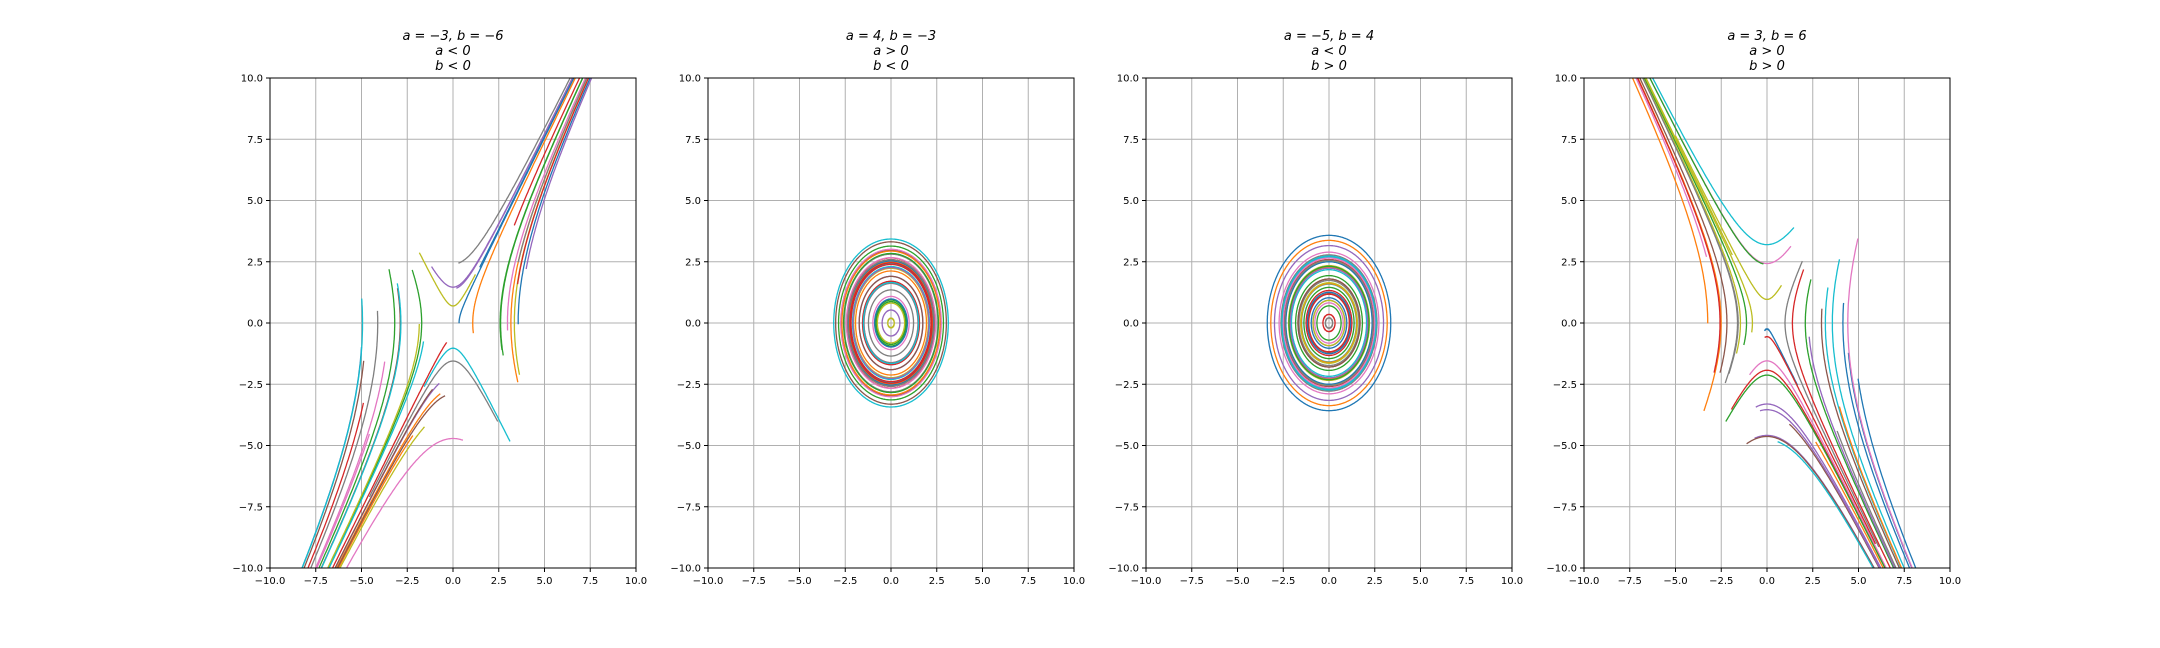 The width and height of the screenshot is (2160, 648). Describe the element at coordinates (453, 323) in the screenshot. I see `axes-frame` at that location.